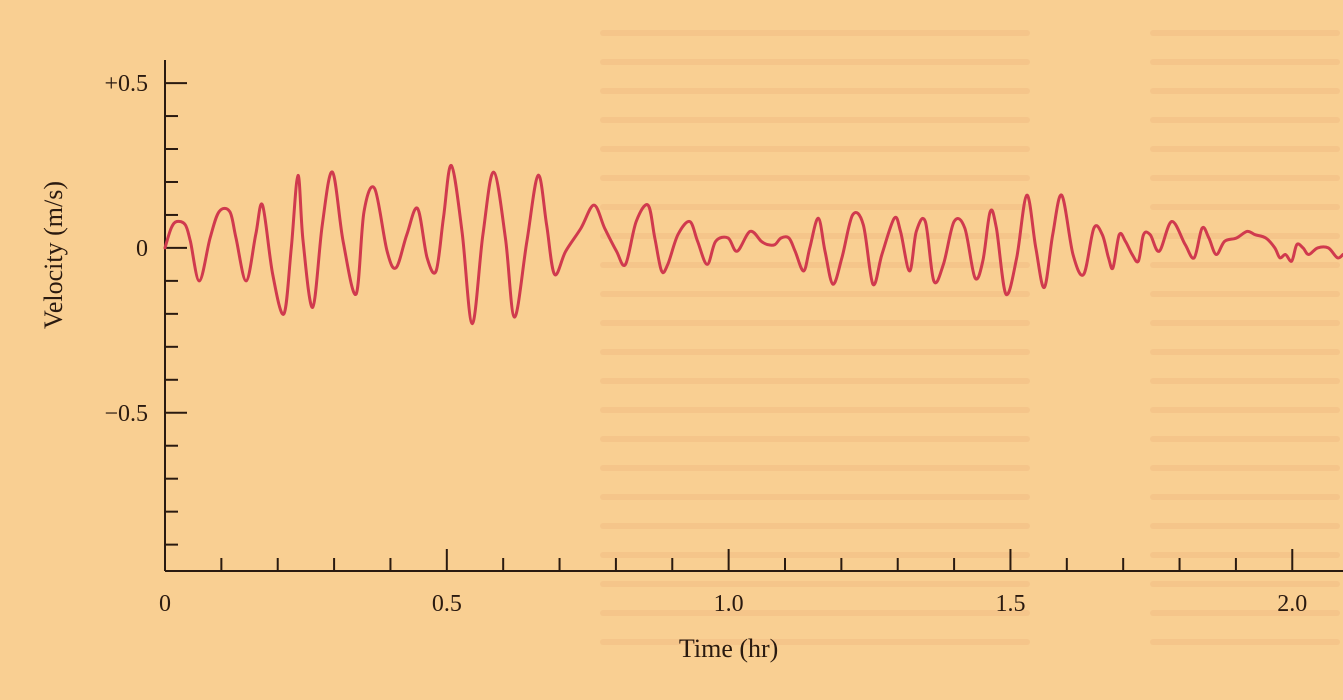 This screenshot has height=700, width=1343. Describe the element at coordinates (165, 604) in the screenshot. I see `x-tick-label: 0` at that location.